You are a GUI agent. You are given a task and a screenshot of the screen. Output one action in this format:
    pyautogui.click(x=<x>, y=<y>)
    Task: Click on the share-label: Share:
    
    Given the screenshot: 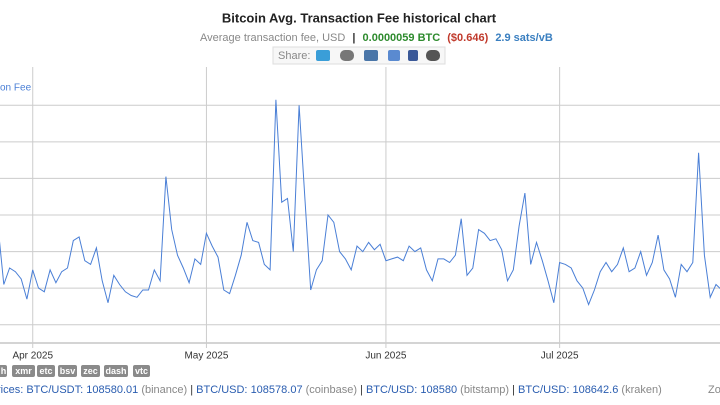 What is the action you would take?
    pyautogui.click(x=294, y=56)
    